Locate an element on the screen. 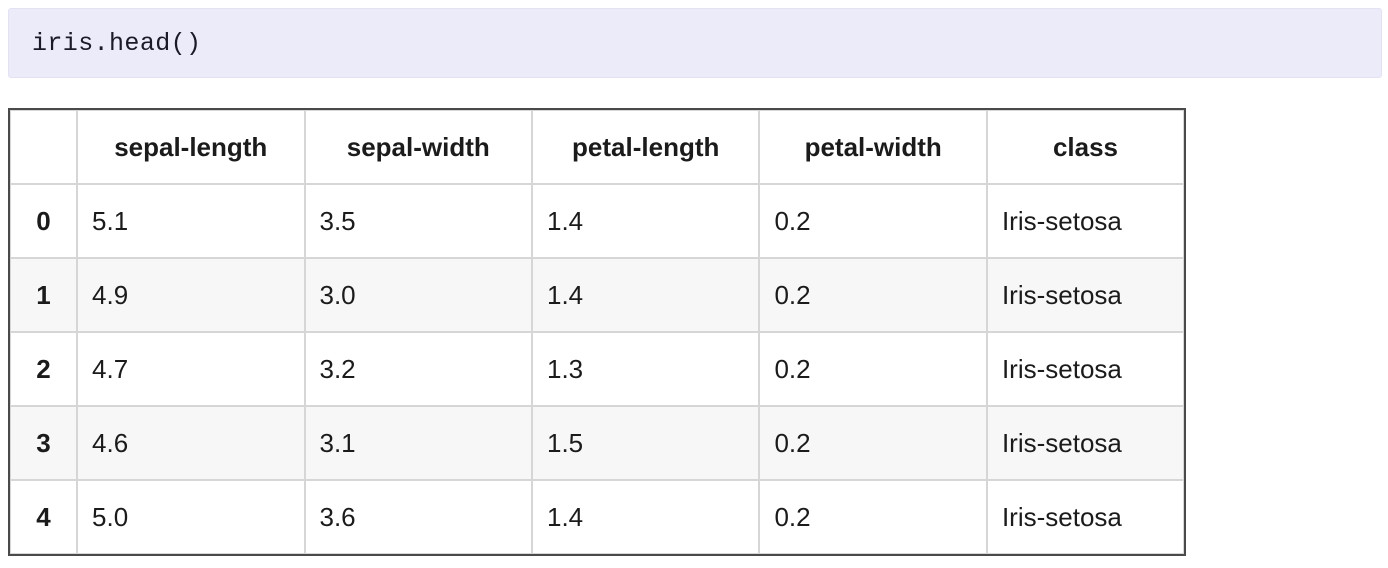 This screenshot has width=1388, height=568. table-row: 2 4.7 3.2 1.3 0.2 Iris-setosa is located at coordinates (597, 369).